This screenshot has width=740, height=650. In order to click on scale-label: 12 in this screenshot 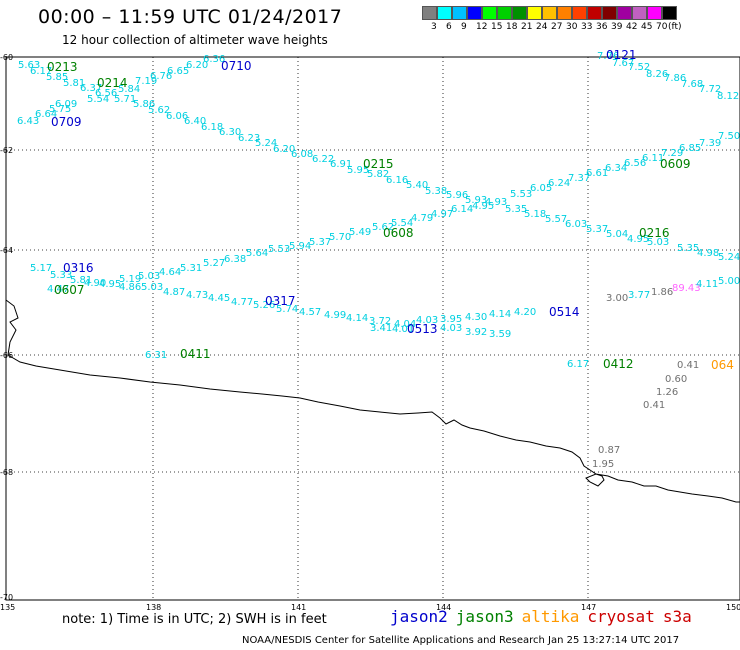, I will do `click(482, 27)`.